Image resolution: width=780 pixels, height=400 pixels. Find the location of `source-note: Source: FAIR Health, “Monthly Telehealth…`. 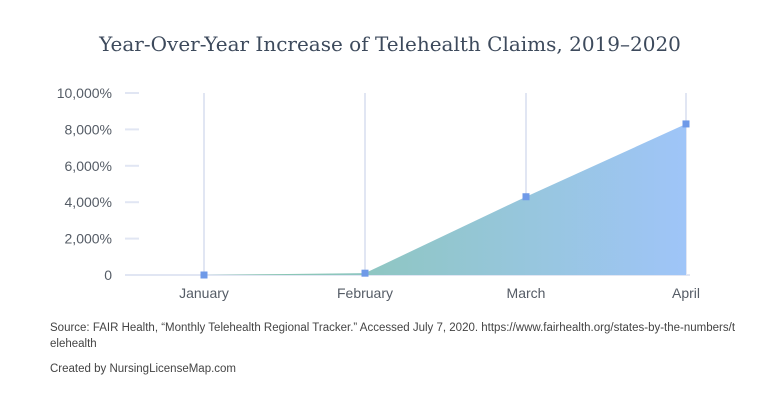

source-note: Source: FAIR Health, “Monthly Telehealth… is located at coordinates (393, 336).